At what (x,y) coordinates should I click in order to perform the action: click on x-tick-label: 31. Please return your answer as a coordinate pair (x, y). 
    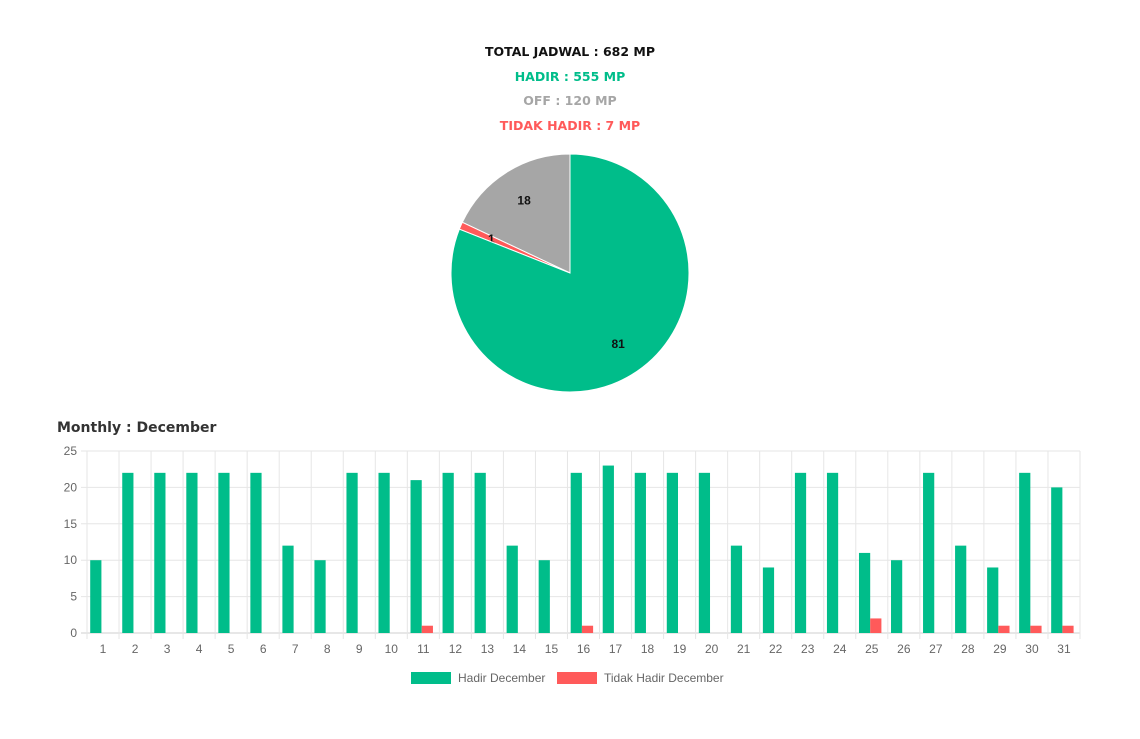
    Looking at the image, I should click on (1064, 649).